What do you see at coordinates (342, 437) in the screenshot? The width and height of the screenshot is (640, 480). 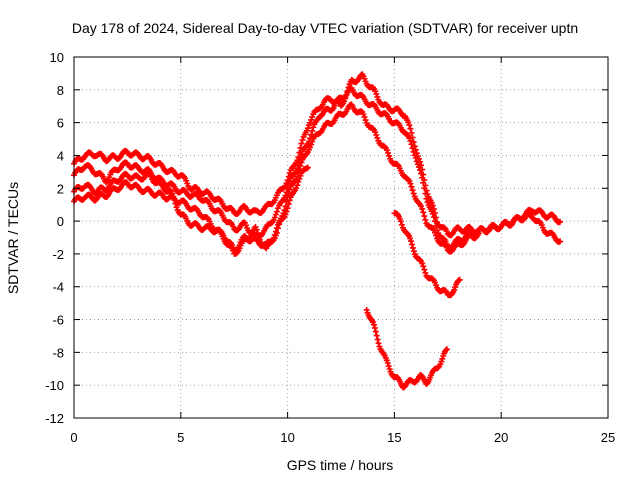 I see `x-tick-labels: 0 5 10 15 20 25` at bounding box center [342, 437].